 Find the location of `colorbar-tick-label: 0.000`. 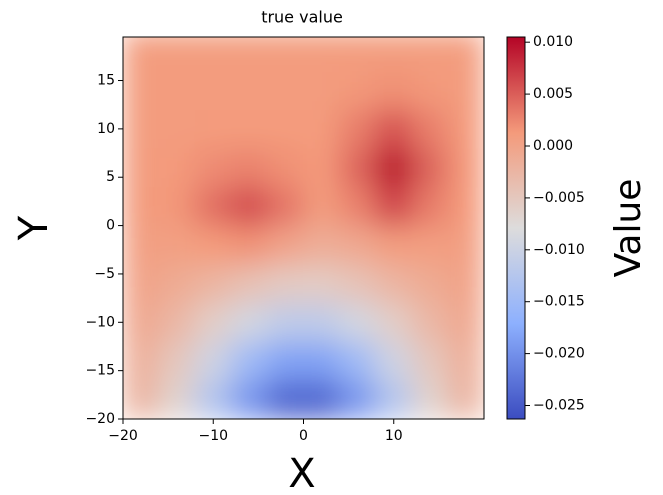

colorbar-tick-label: 0.000 is located at coordinates (553, 146).